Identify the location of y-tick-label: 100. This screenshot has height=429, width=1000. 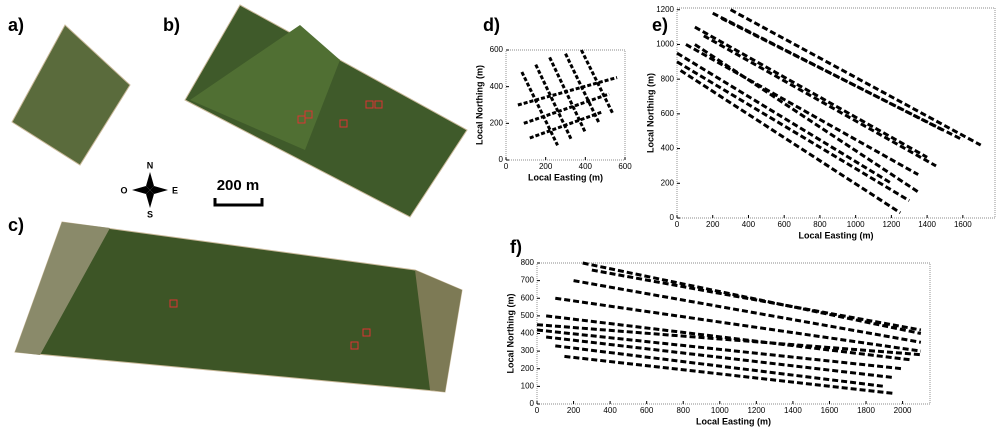
(528, 385).